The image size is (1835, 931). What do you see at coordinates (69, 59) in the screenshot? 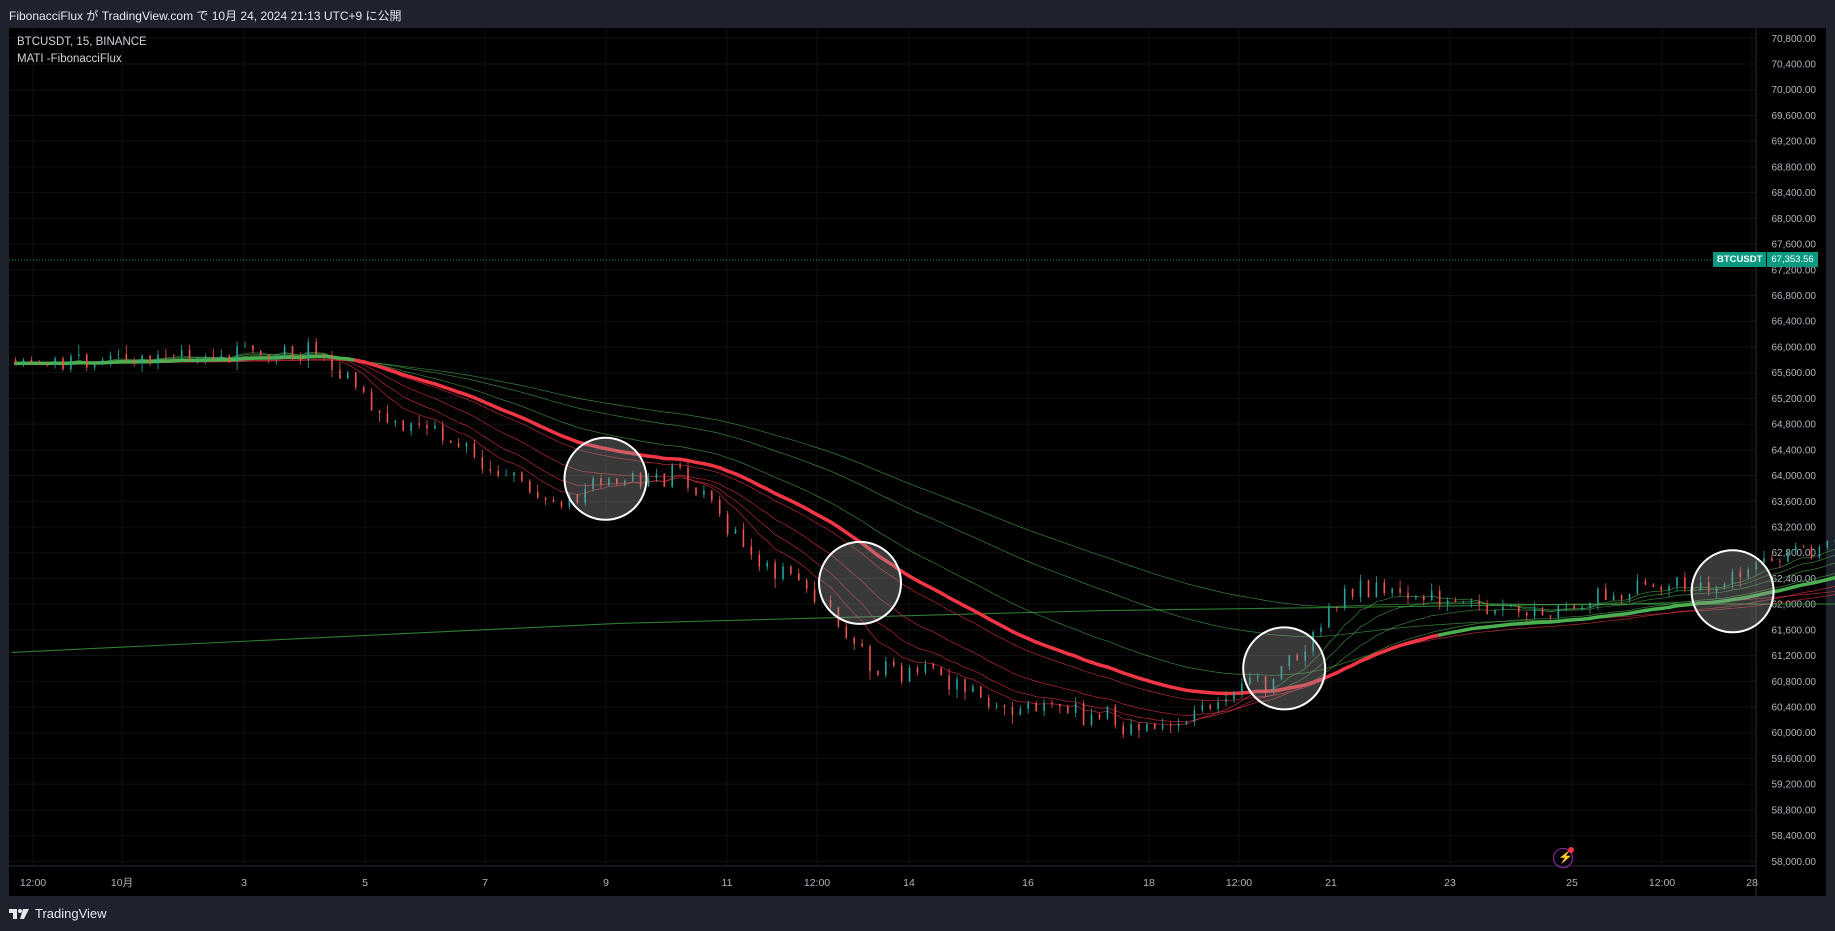
I see `legend-indicator: MATI -FibonacciFlux` at bounding box center [69, 59].